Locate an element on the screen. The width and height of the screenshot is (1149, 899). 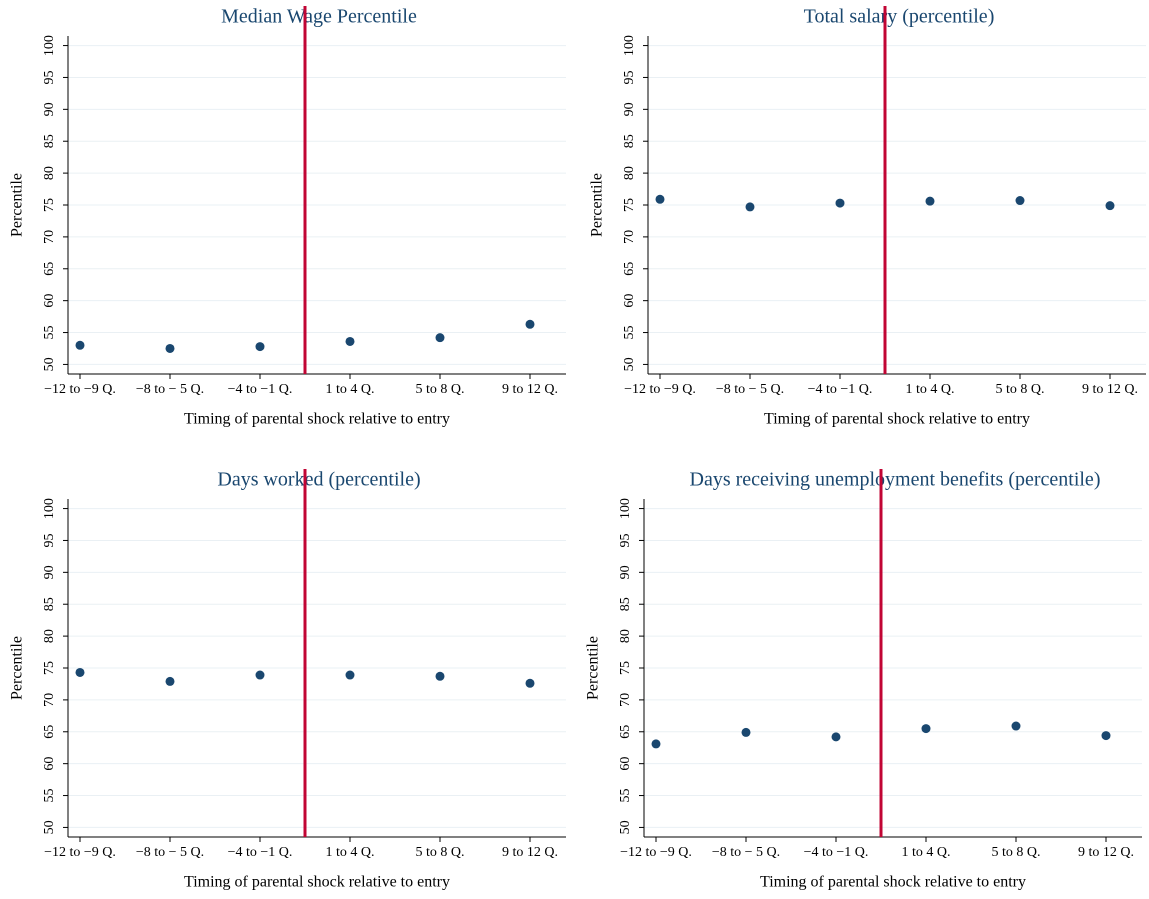
chart-title: Total salary (percentile) is located at coordinates (899, 17).